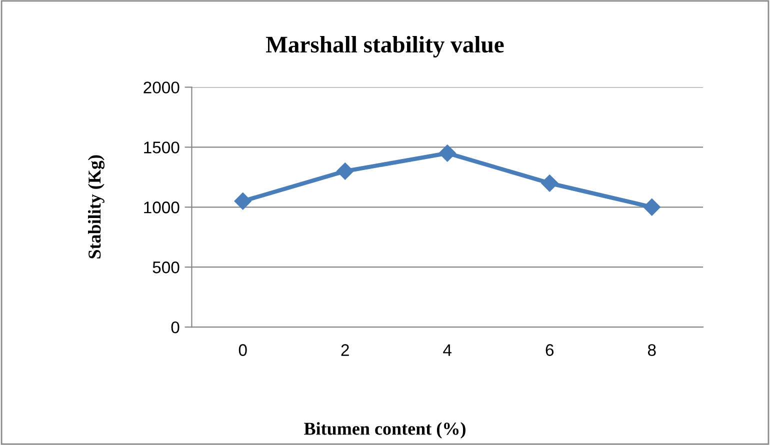 The image size is (770, 445). What do you see at coordinates (175, 327) in the screenshot?
I see `y-tick-label: 0` at bounding box center [175, 327].